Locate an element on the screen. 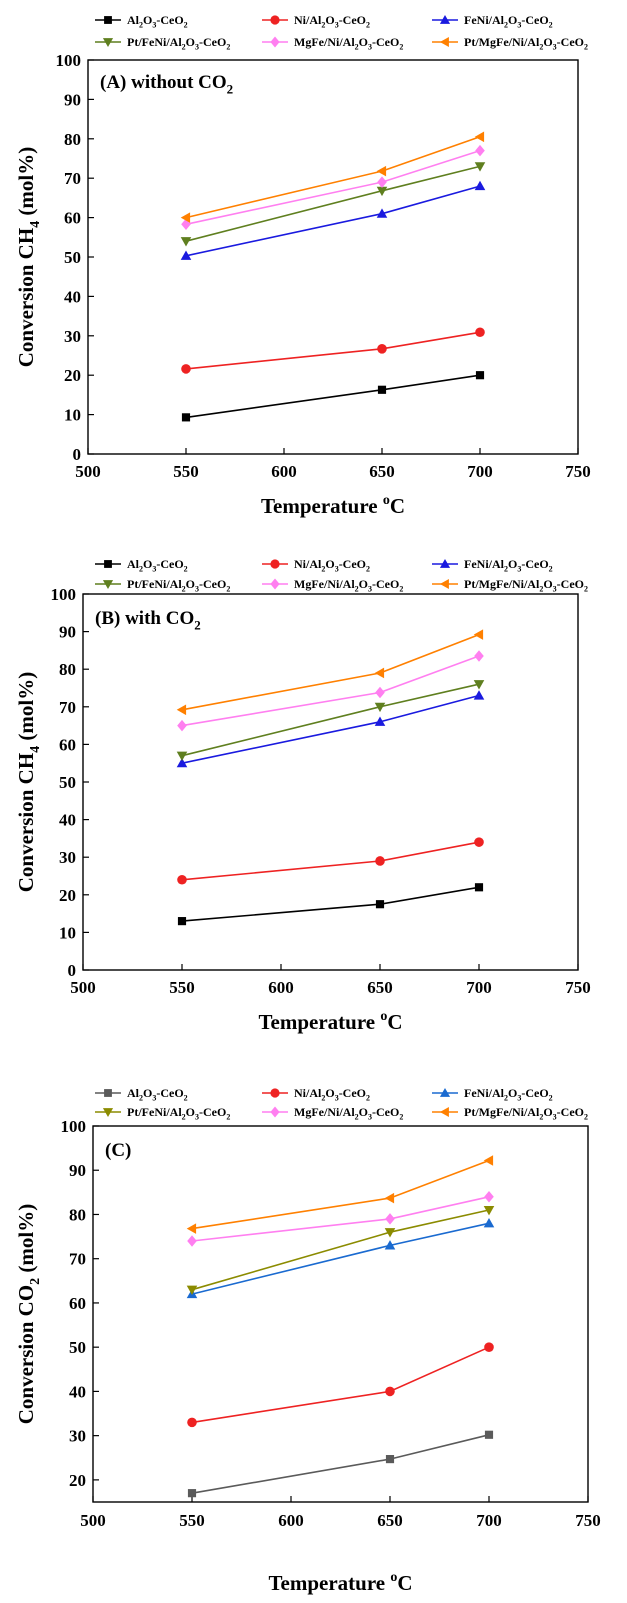  y-tick-label: 50 is located at coordinates (77, 1347).